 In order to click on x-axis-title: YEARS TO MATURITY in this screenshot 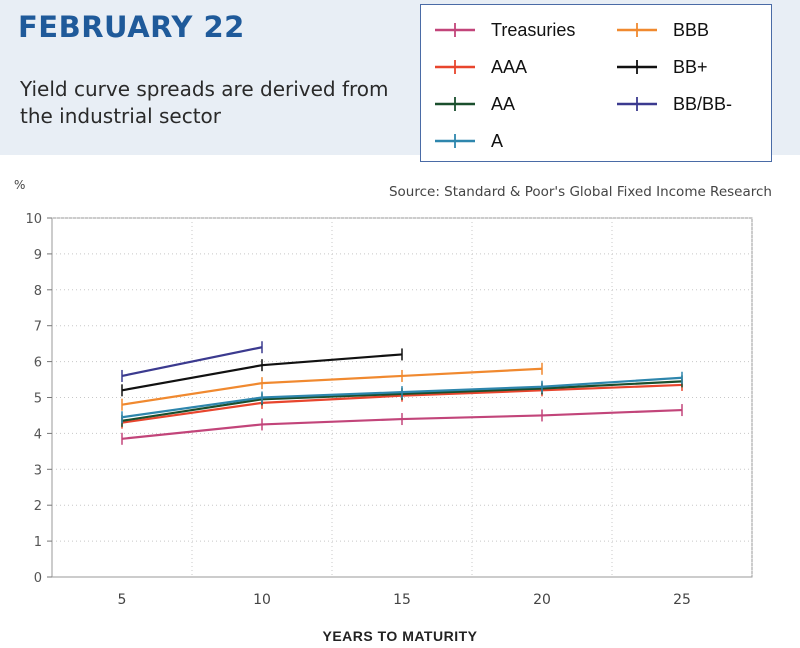, I will do `click(400, 636)`.